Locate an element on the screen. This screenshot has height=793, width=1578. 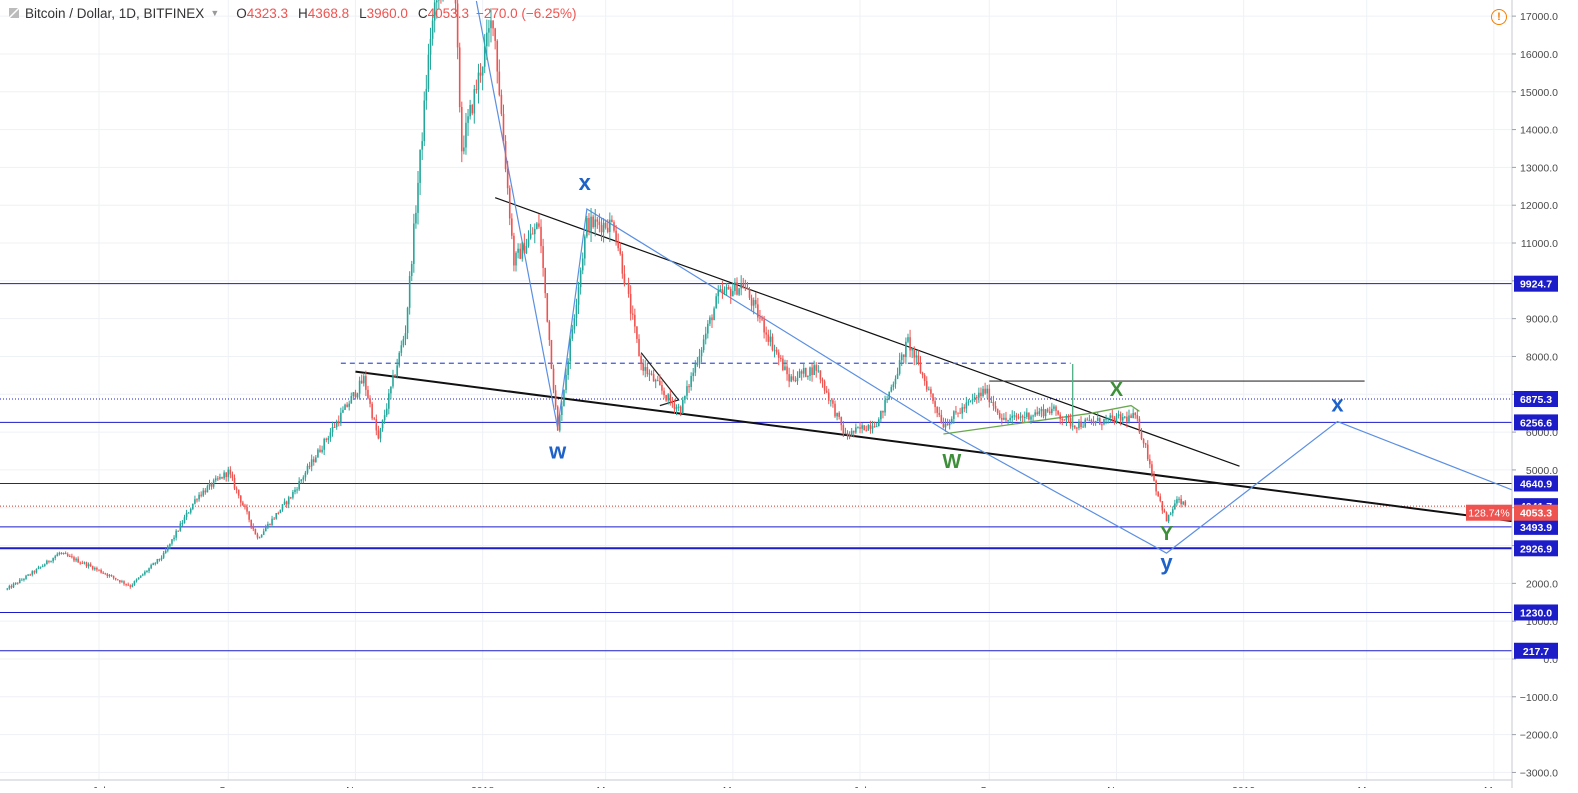
level-price-label: 9924.7 is located at coordinates (1536, 285).